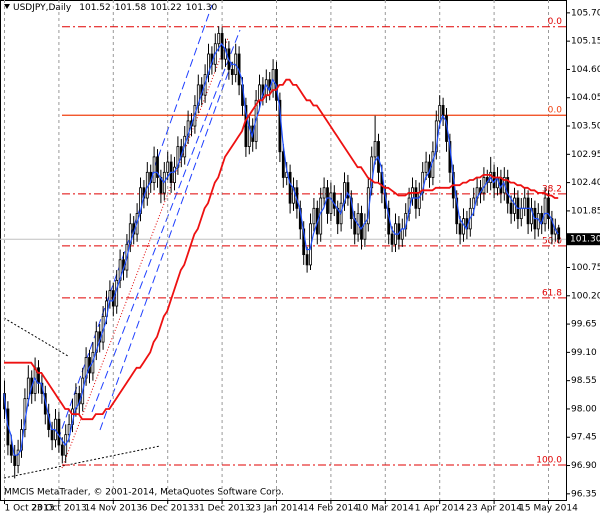 This screenshot has width=600, height=514. Describe the element at coordinates (552, 189) in the screenshot. I see `fib-label: 38.2` at that location.